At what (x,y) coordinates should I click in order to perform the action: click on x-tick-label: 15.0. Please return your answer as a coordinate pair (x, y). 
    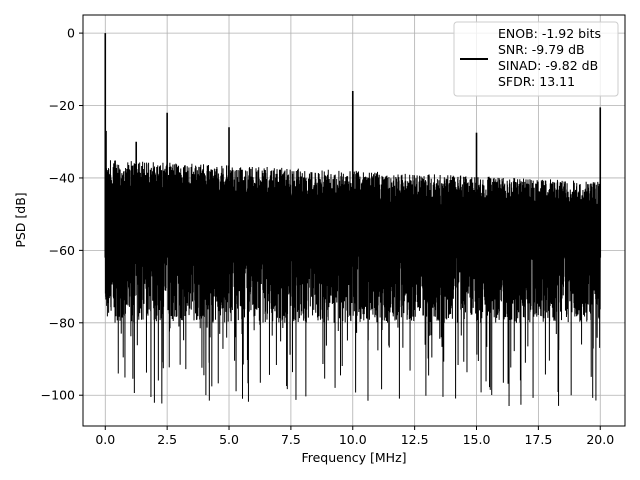
    Looking at the image, I should click on (477, 439).